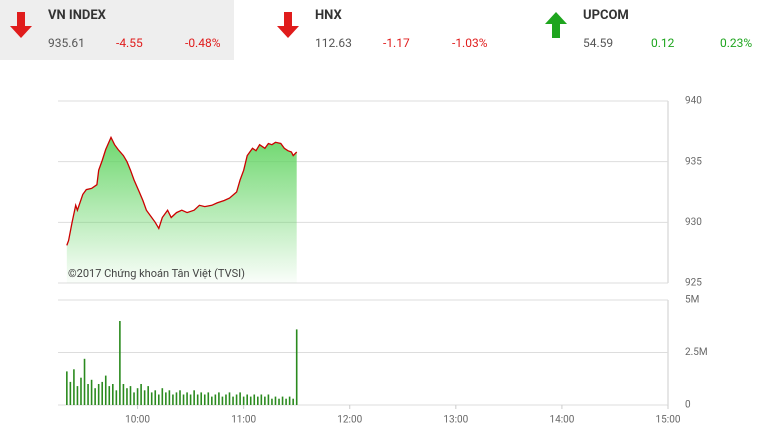 Image resolution: width=767 pixels, height=437 pixels. I want to click on x-tick-label: 15:00, so click(668, 420).